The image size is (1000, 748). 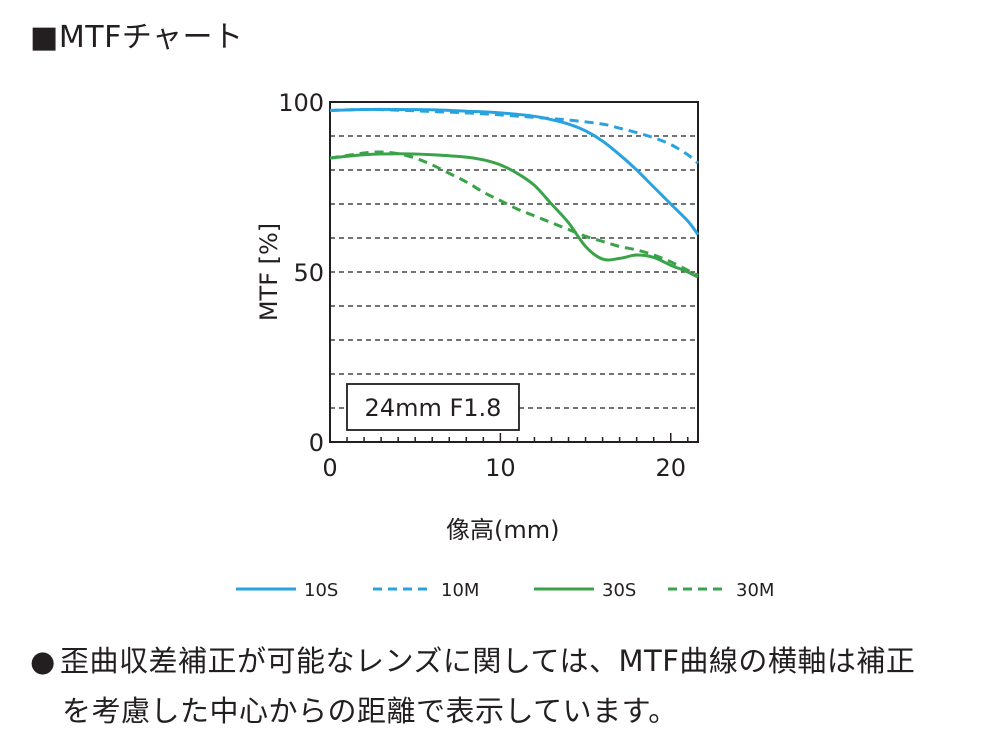 I want to click on y-tick-label: 100, so click(x=301, y=103).